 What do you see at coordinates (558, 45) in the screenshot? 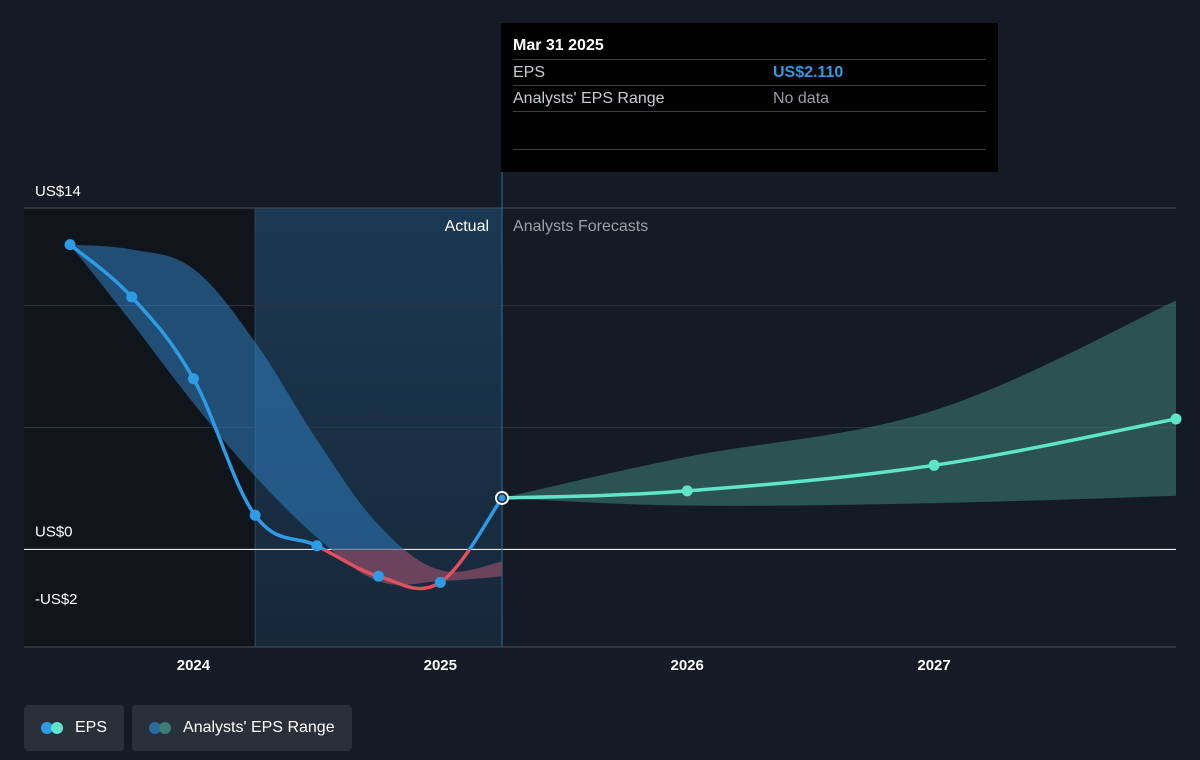
I see `tooltip-date: Mar 31 2025` at bounding box center [558, 45].